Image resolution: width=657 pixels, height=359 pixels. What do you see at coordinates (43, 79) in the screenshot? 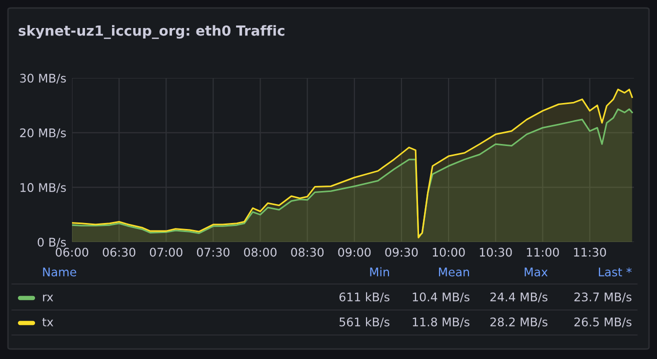
I see `y-tick-label: 30 MB/s` at bounding box center [43, 79].